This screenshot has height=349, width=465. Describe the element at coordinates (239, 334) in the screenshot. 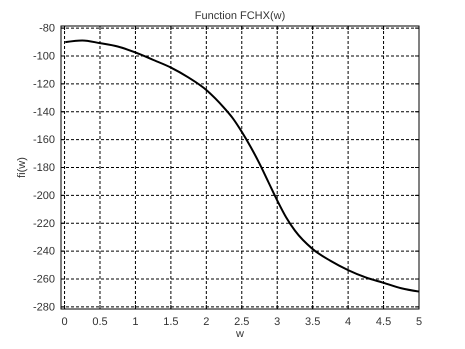

I see `x-axis-title: w` at that location.